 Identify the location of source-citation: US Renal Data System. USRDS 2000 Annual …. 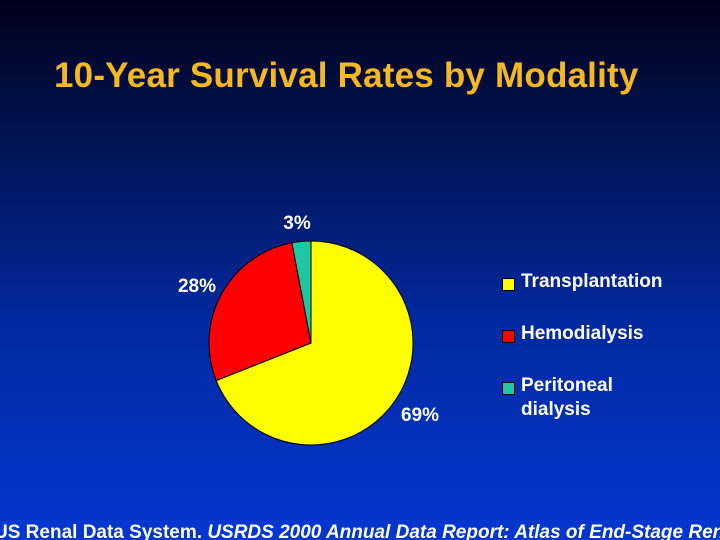
(360, 531).